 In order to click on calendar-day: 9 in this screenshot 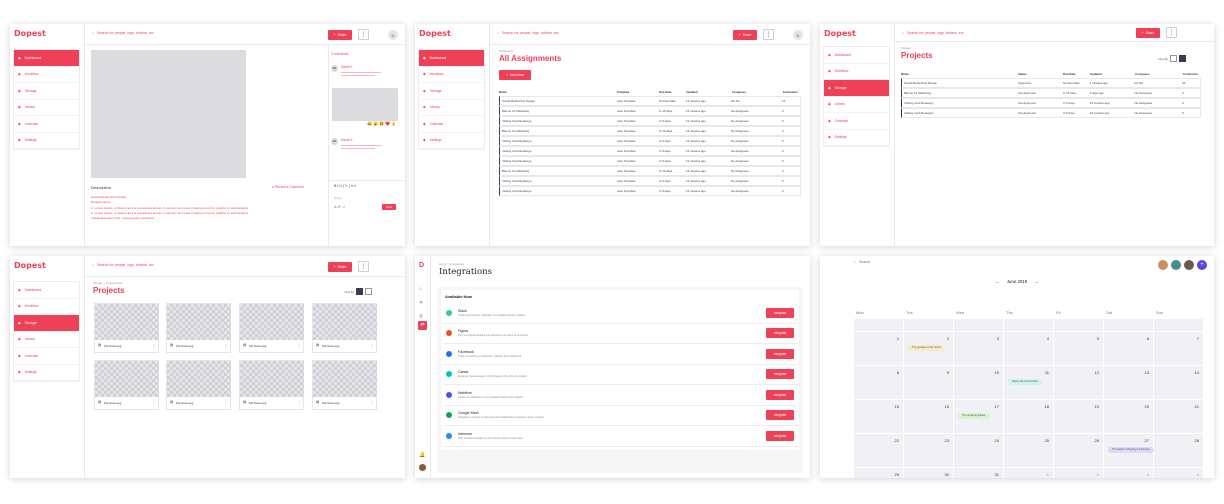, I will do `click(929, 383)`.